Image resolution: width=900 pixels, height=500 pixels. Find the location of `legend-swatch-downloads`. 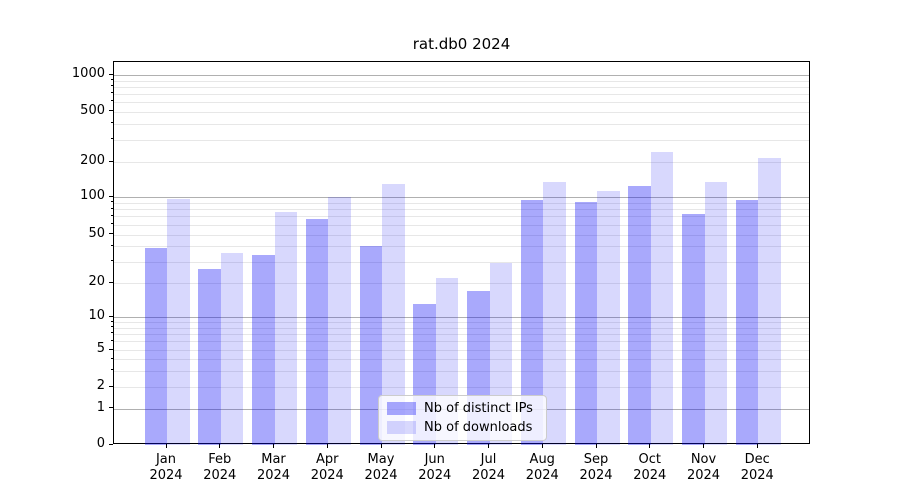

legend-swatch-downloads is located at coordinates (401, 427).